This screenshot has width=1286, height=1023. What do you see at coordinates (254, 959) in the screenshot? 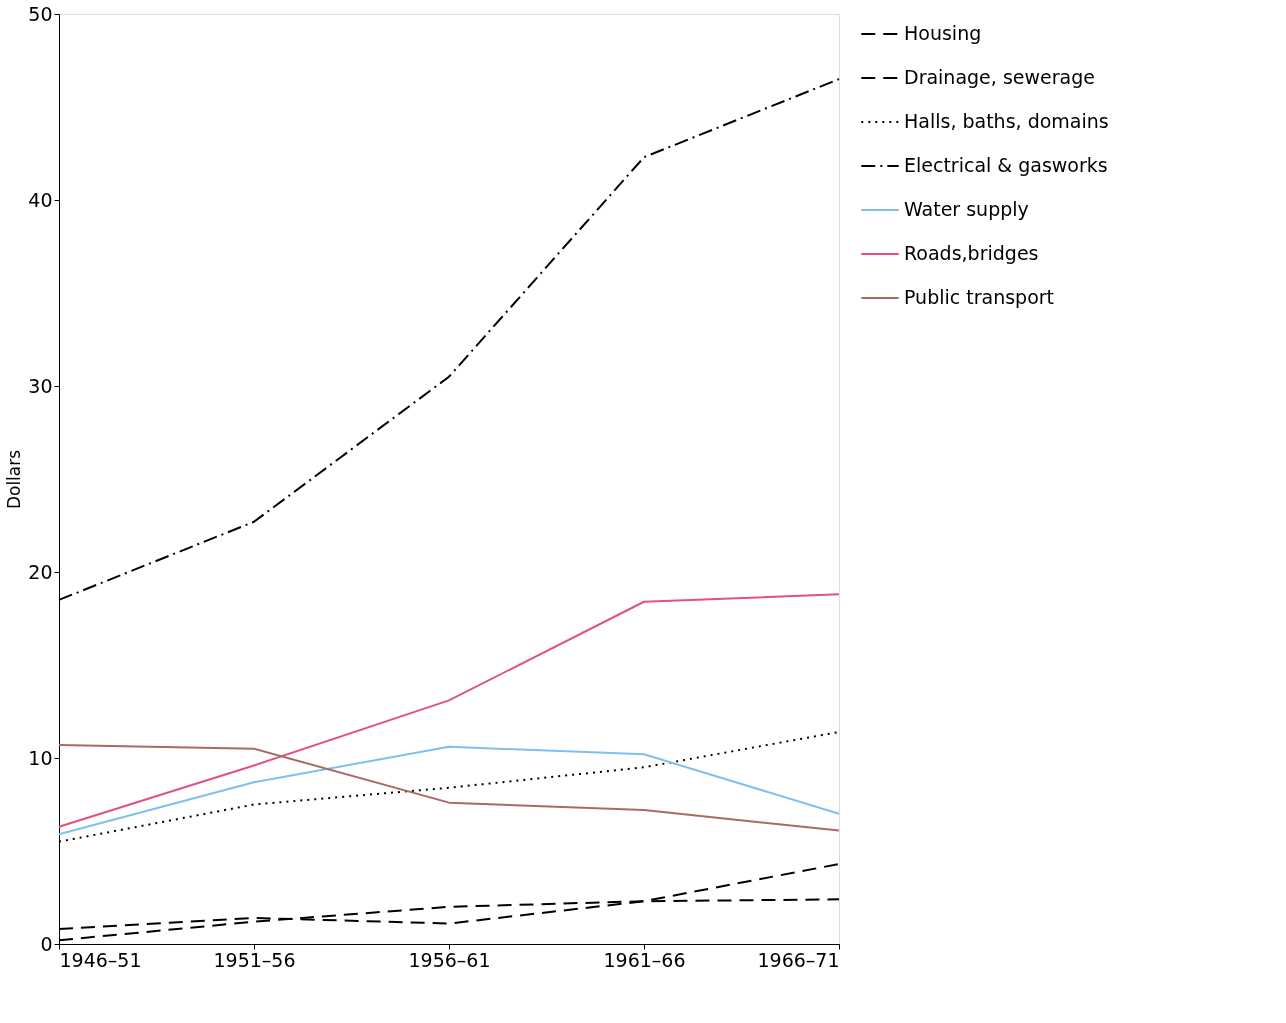
I see `x-tick-label: 1951–56` at bounding box center [254, 959].